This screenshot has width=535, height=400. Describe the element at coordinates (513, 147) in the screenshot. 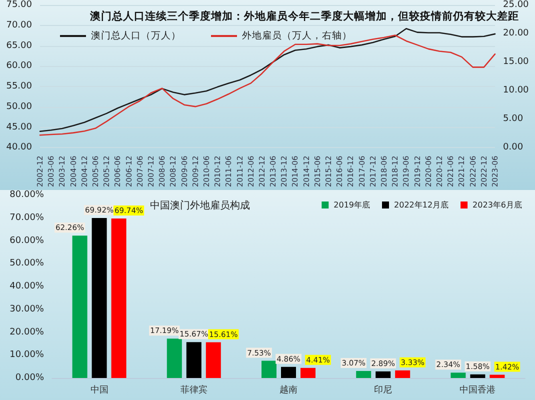

I see `y2-tick-label: 0.00` at that location.